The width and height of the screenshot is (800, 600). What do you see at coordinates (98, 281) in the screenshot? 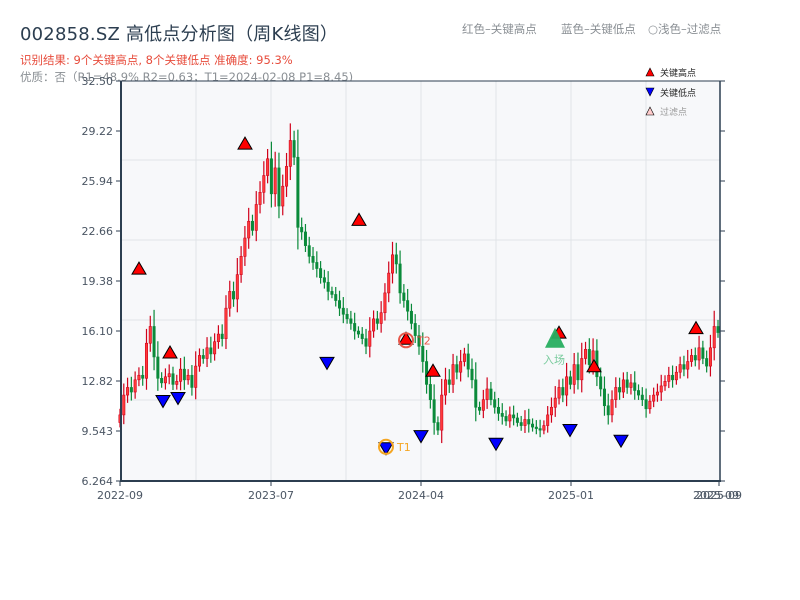
I see `y-tick-label: 19.38` at bounding box center [98, 281].